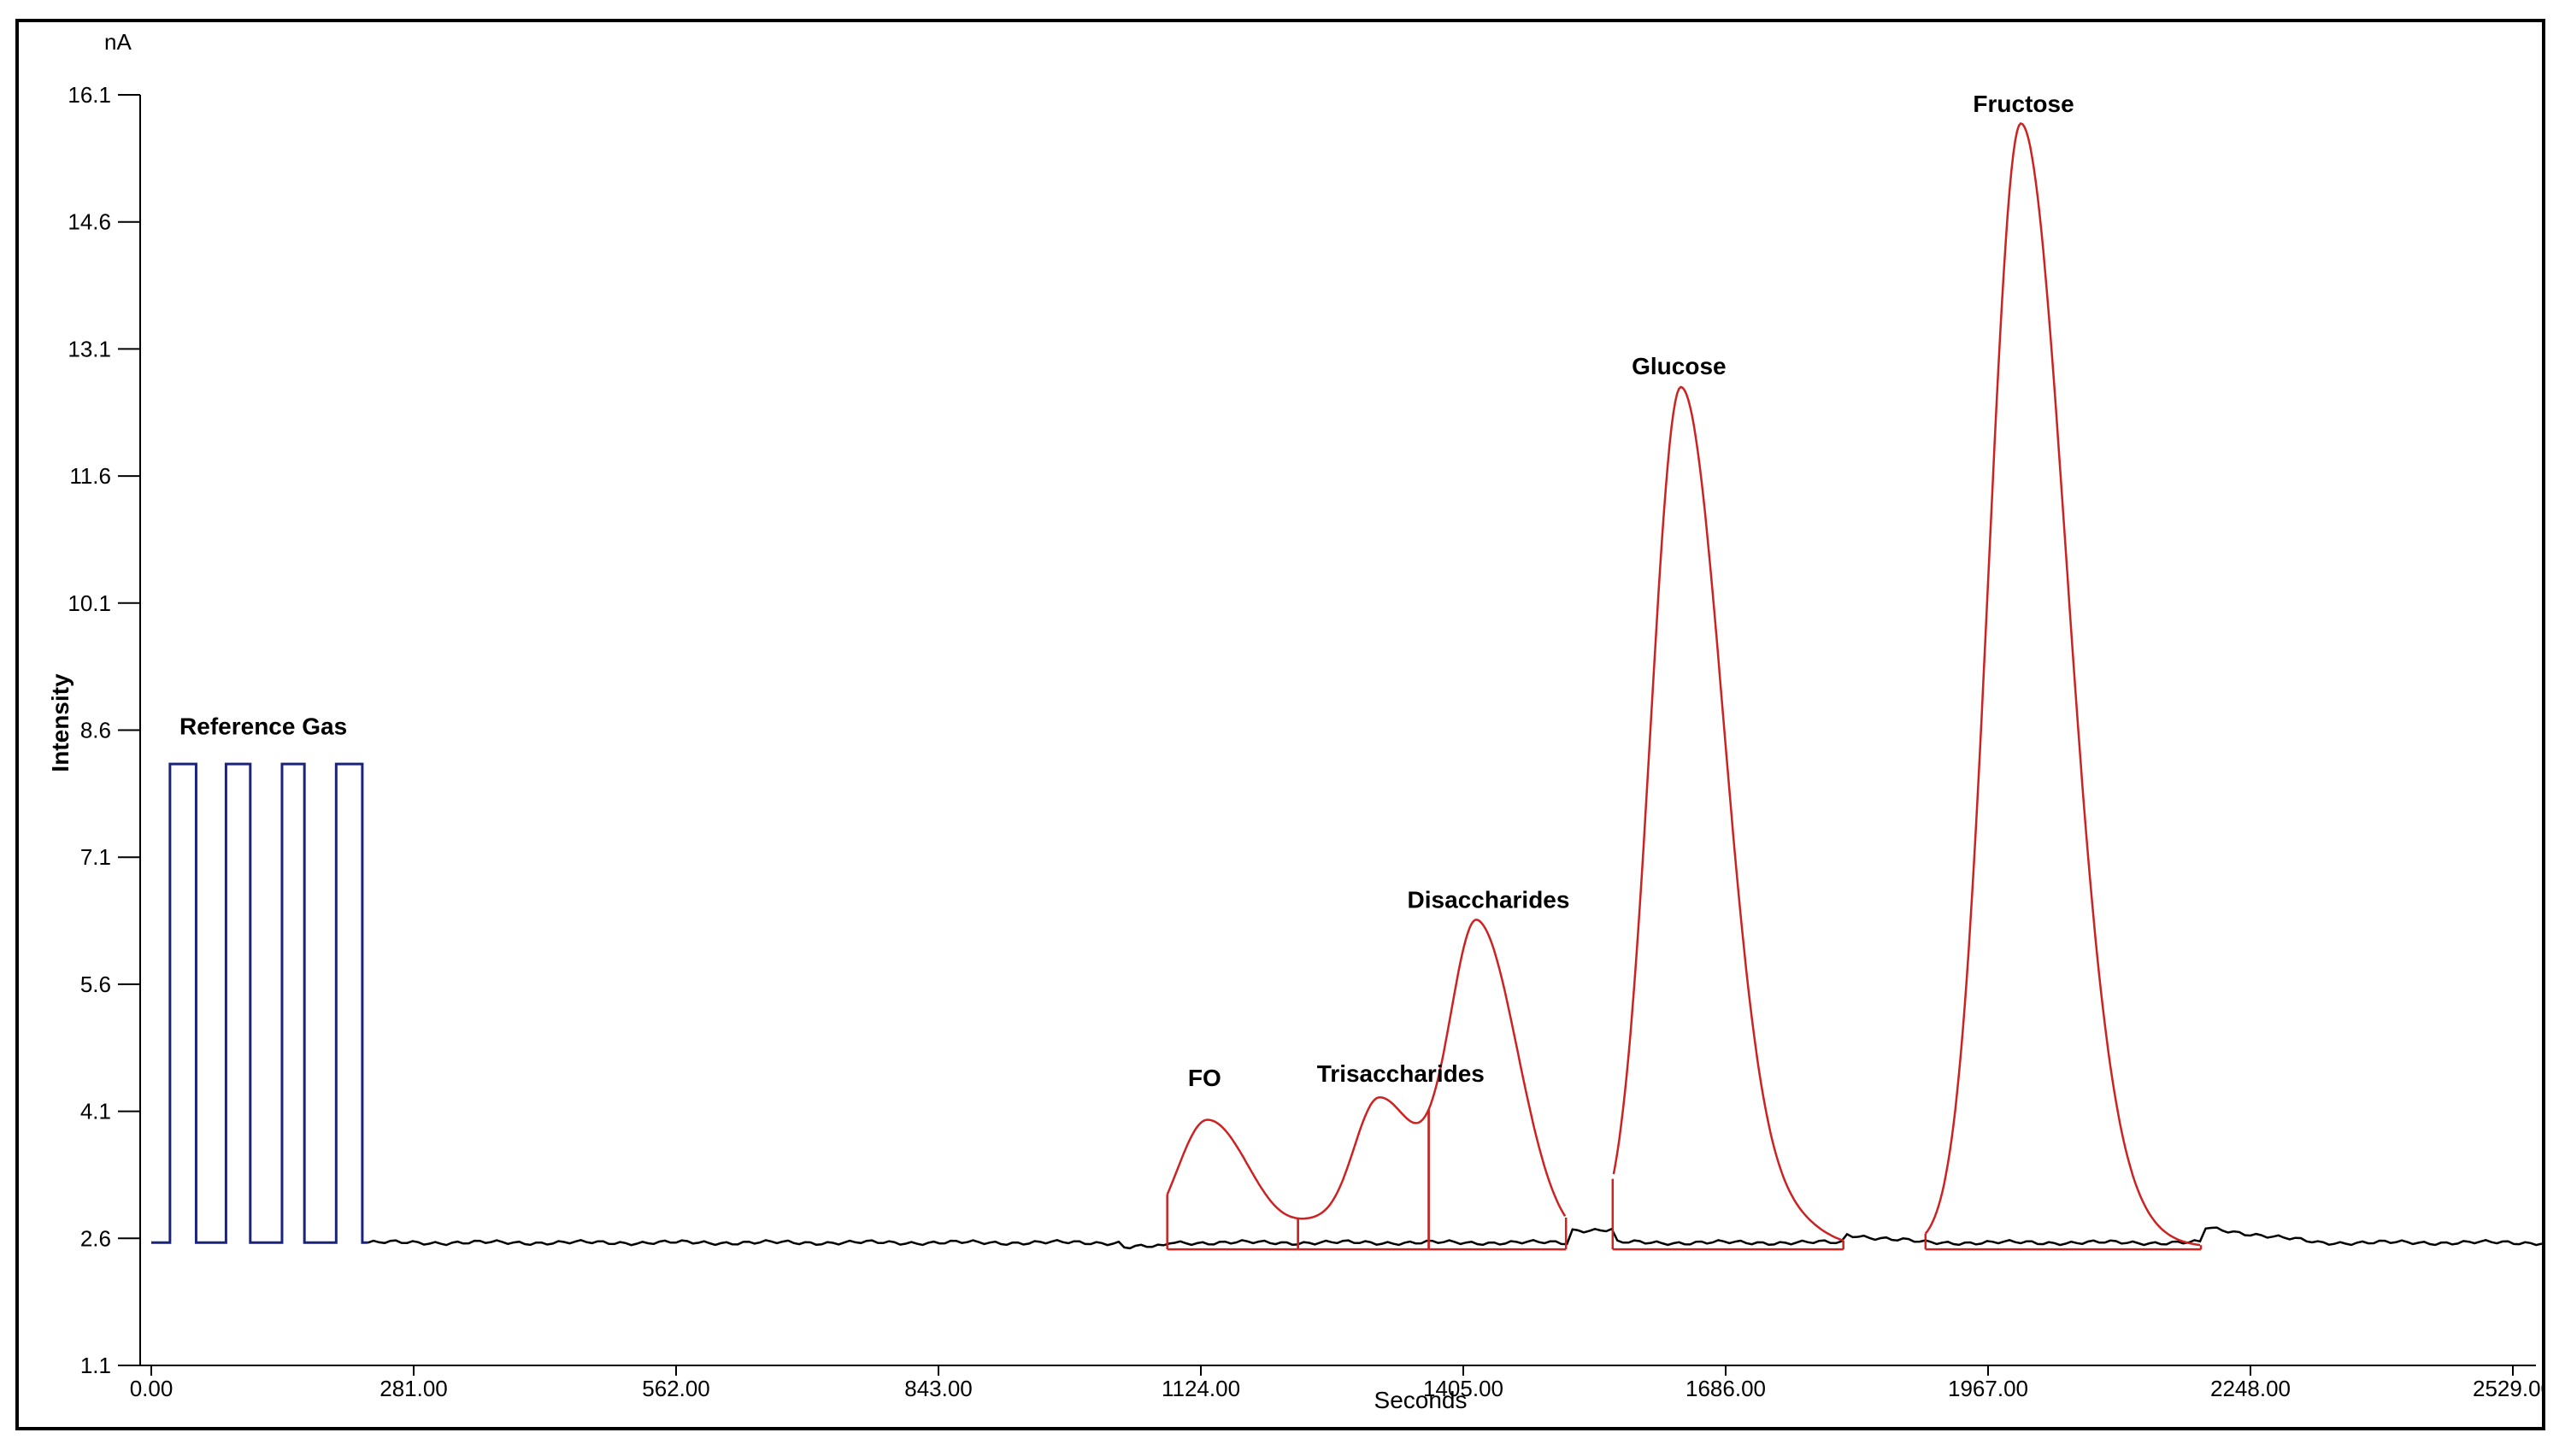  Describe the element at coordinates (2023, 104) in the screenshot. I see `peak-label: Fructose` at that location.